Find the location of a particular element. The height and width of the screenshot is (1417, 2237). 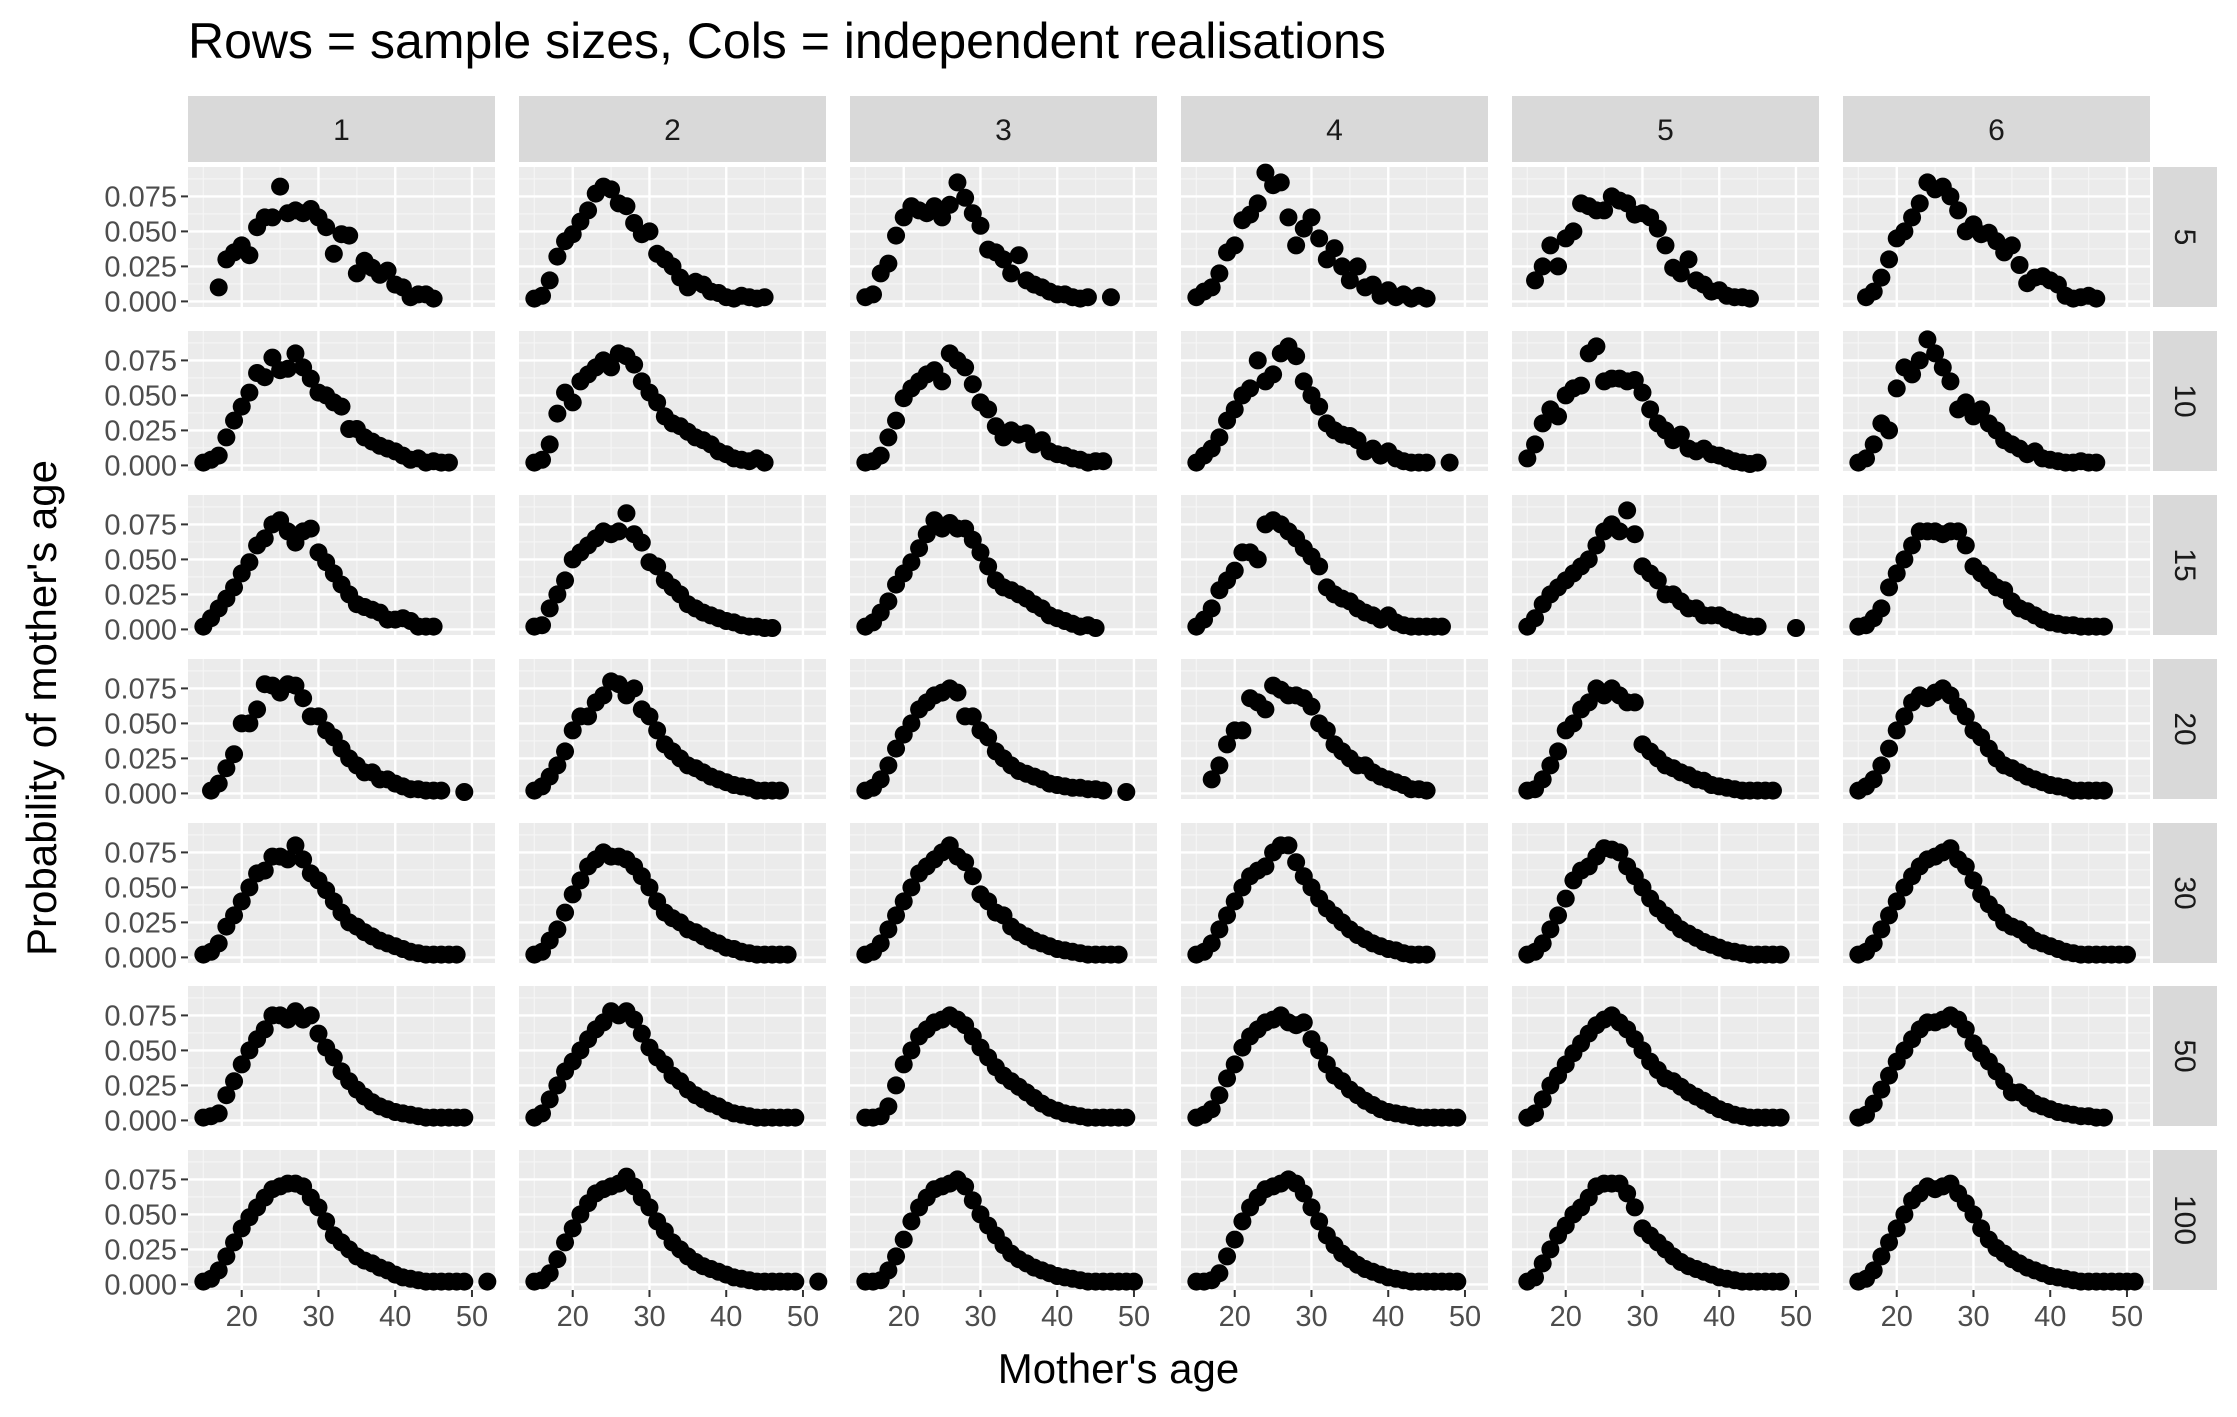

row-strip-label: 5 is located at coordinates (2184, 237).